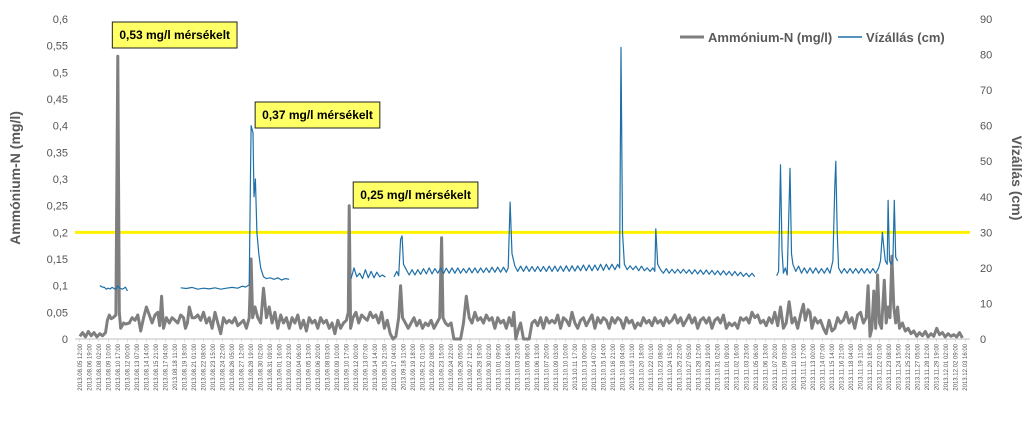 The width and height of the screenshot is (1024, 422). What do you see at coordinates (881, 366) in the screenshot?
I see `x-tick-label: 2013.11.22 01:00` at bounding box center [881, 366].